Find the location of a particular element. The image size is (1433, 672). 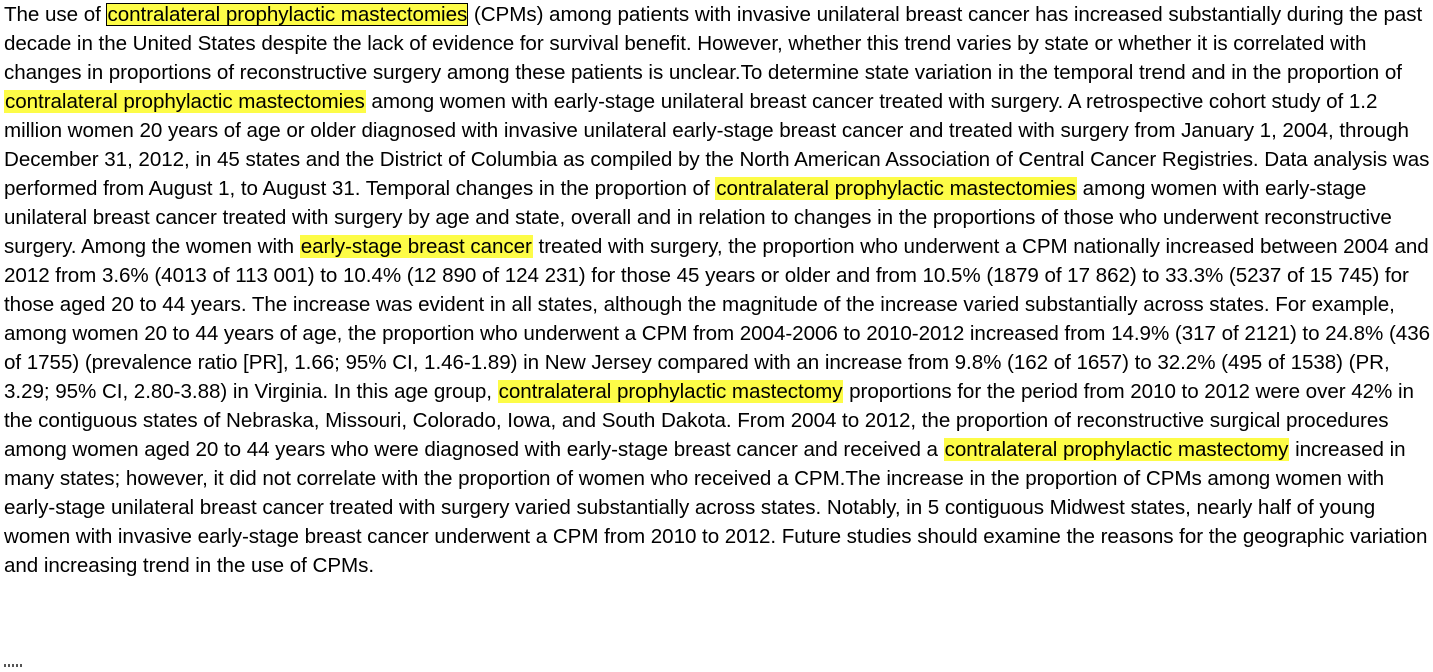

page-edge-mark is located at coordinates (13, 665).